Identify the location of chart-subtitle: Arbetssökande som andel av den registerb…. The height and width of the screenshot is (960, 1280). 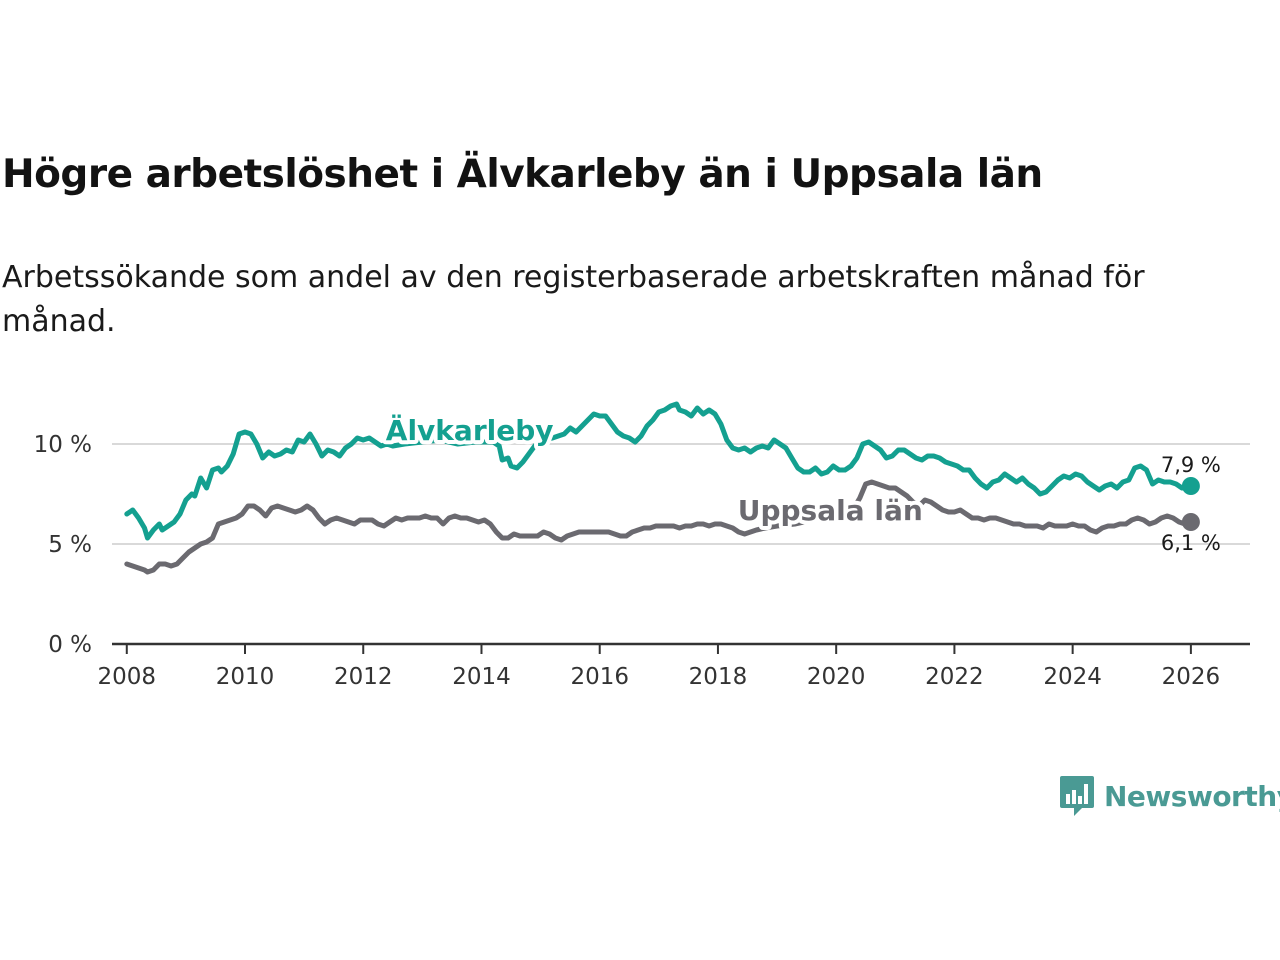
(573, 299).